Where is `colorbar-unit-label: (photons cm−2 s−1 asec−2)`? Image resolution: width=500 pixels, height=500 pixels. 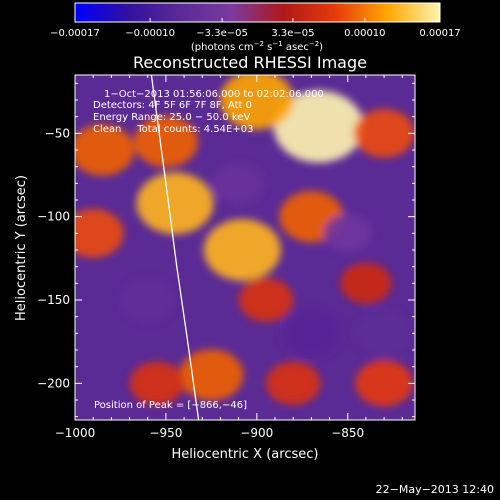
colorbar-unit-label: (photons cm−2 s−1 asec−2) is located at coordinates (257, 46).